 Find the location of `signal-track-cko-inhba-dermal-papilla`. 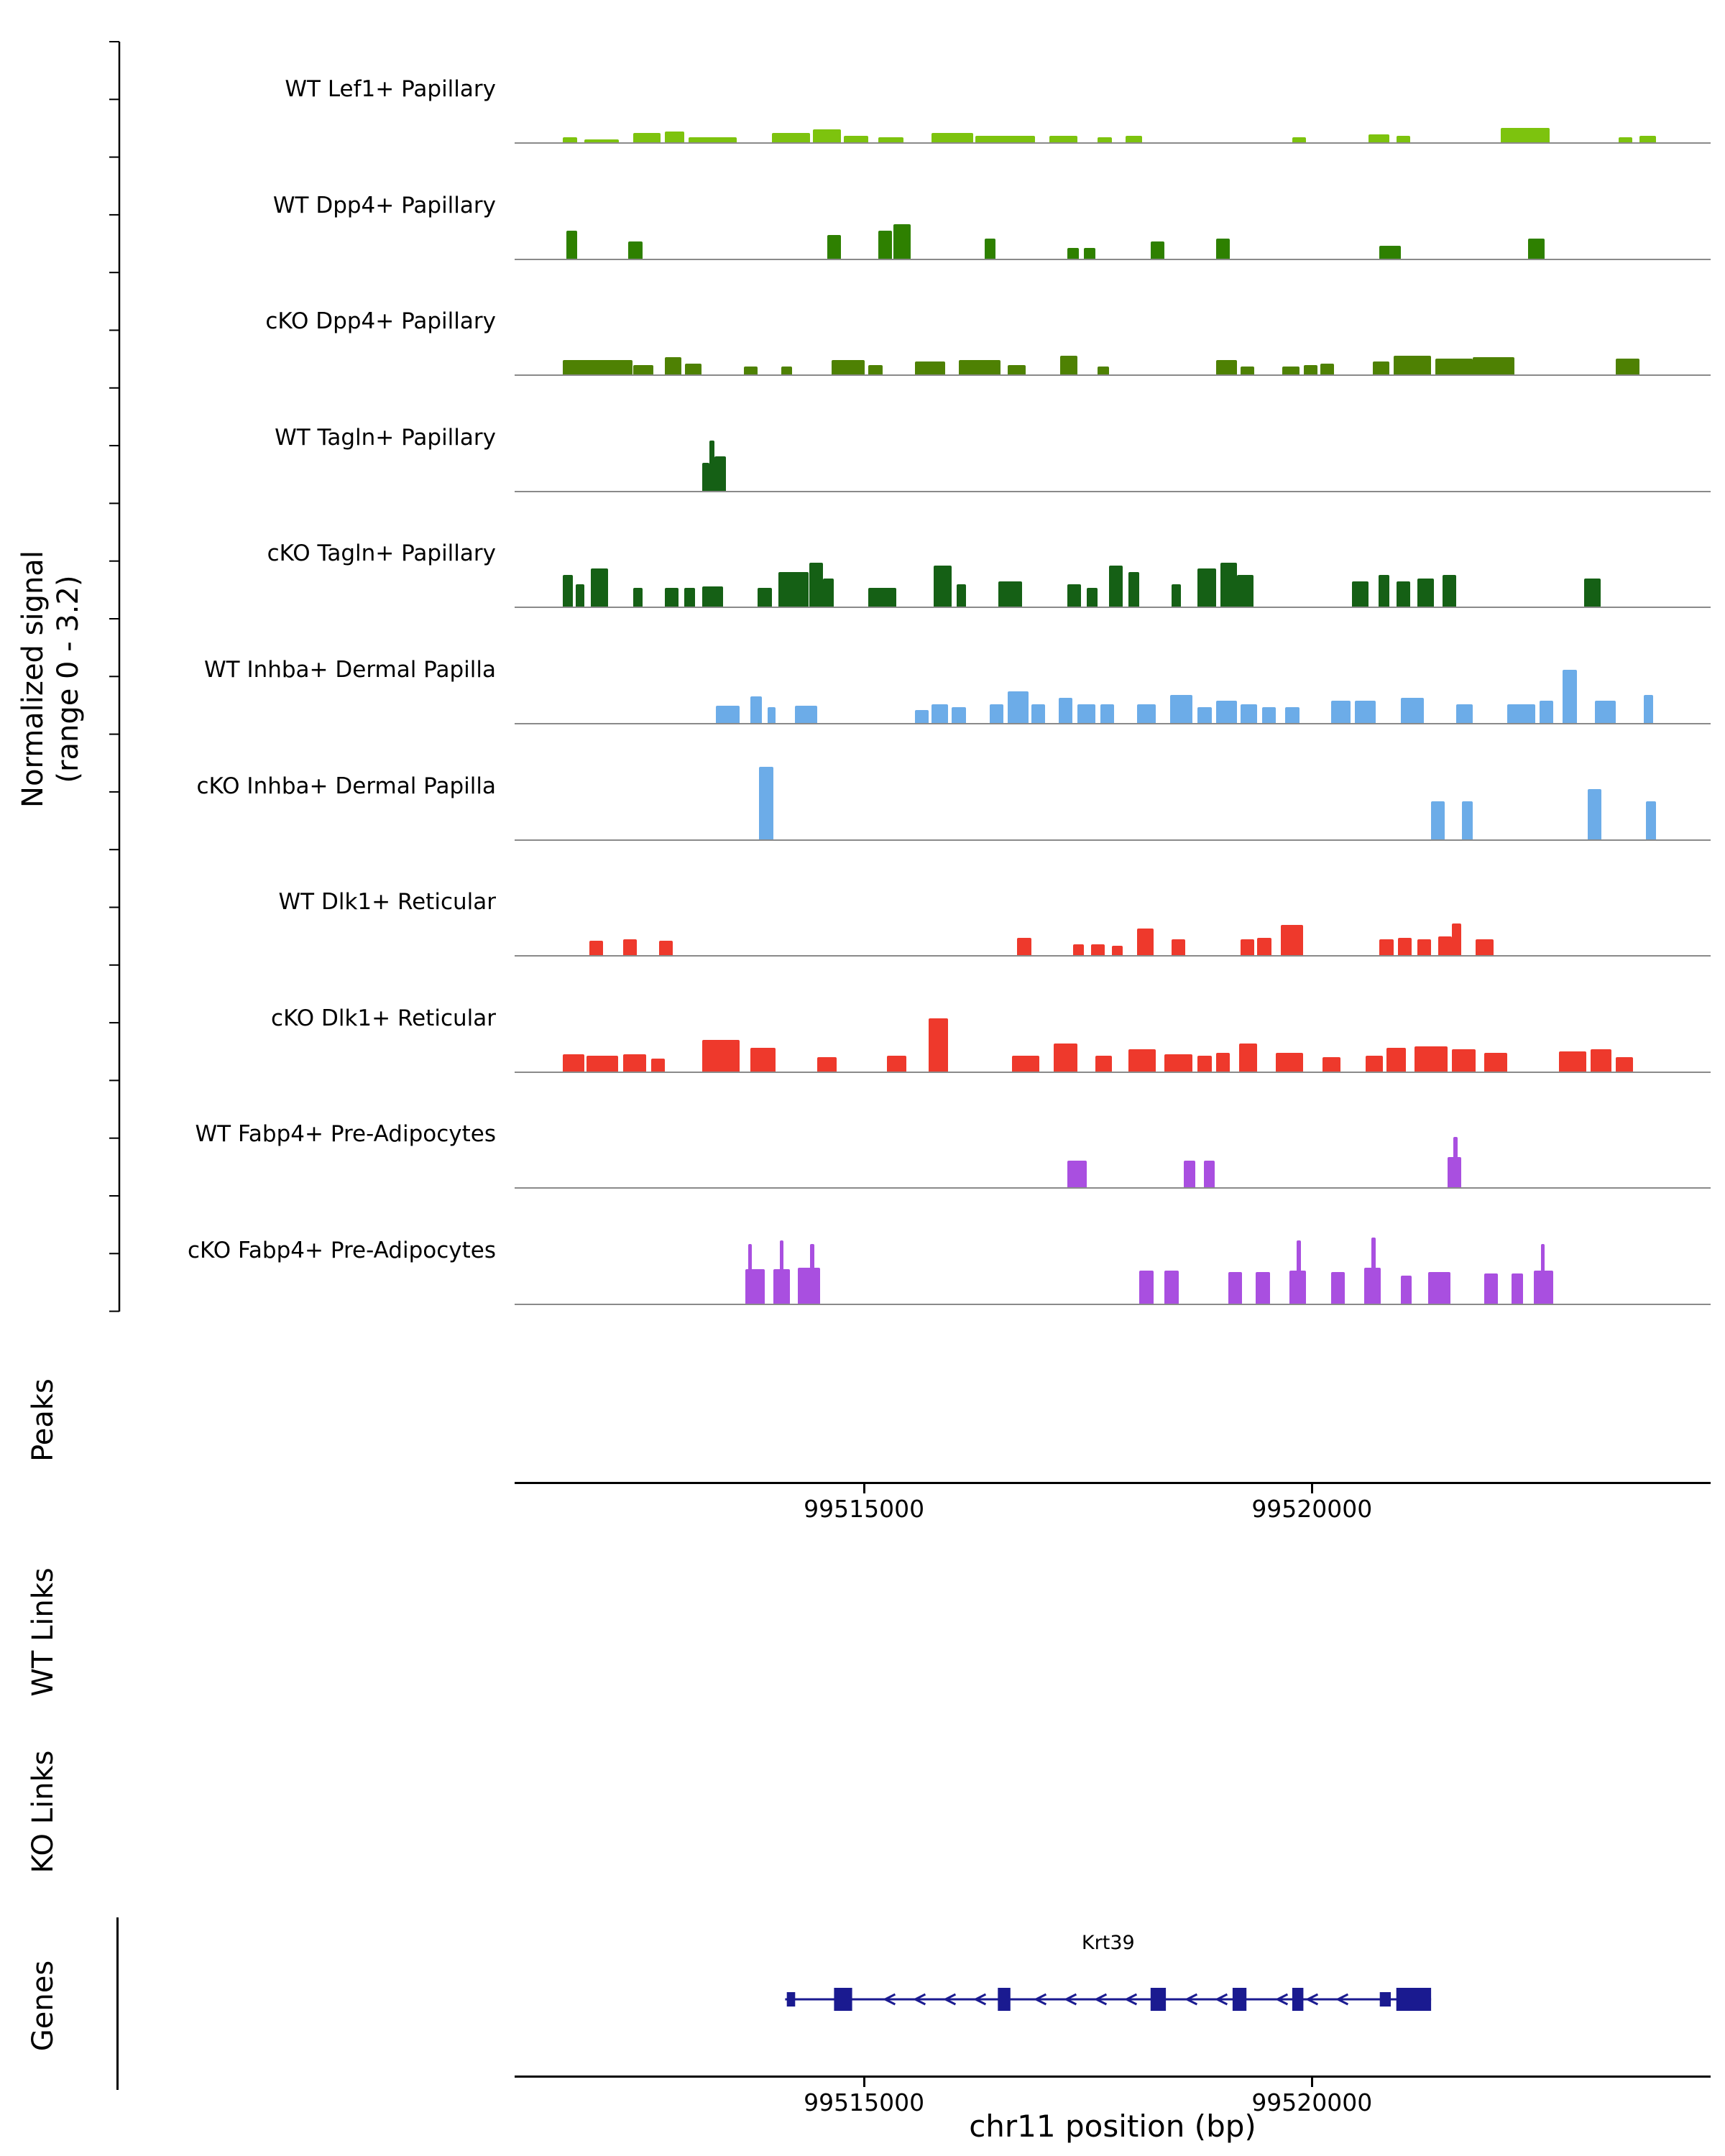

signal-track-cko-inhba-dermal-papilla is located at coordinates (1113, 787).